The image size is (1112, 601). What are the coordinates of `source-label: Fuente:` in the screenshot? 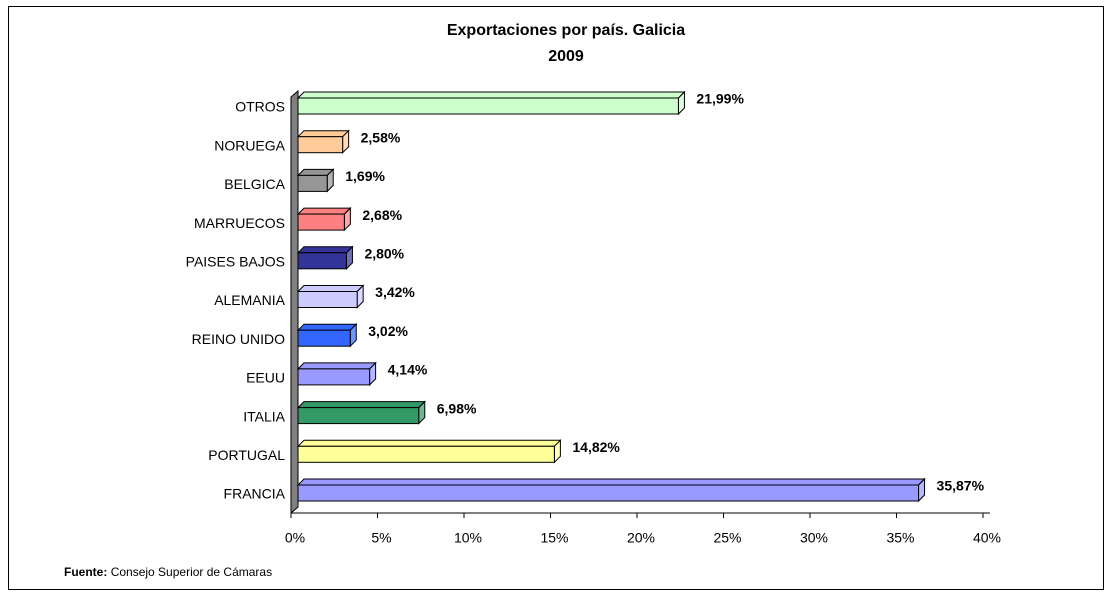 It's located at (85, 572).